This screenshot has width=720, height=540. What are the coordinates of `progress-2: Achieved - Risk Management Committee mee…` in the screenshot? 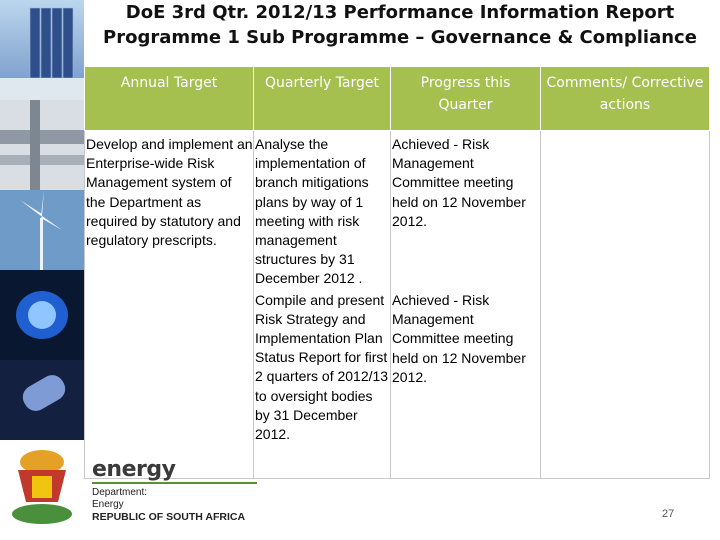 It's located at (459, 338).